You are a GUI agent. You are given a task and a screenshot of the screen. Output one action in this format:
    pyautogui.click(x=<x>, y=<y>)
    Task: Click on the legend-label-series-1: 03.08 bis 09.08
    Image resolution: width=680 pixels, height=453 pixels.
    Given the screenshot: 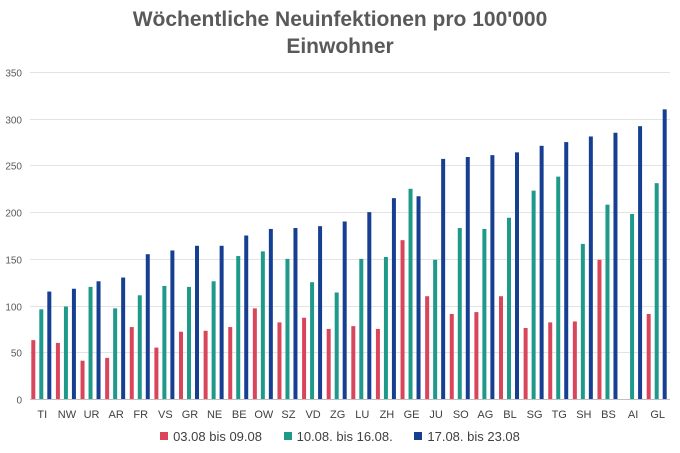 What is the action you would take?
    pyautogui.click(x=217, y=436)
    